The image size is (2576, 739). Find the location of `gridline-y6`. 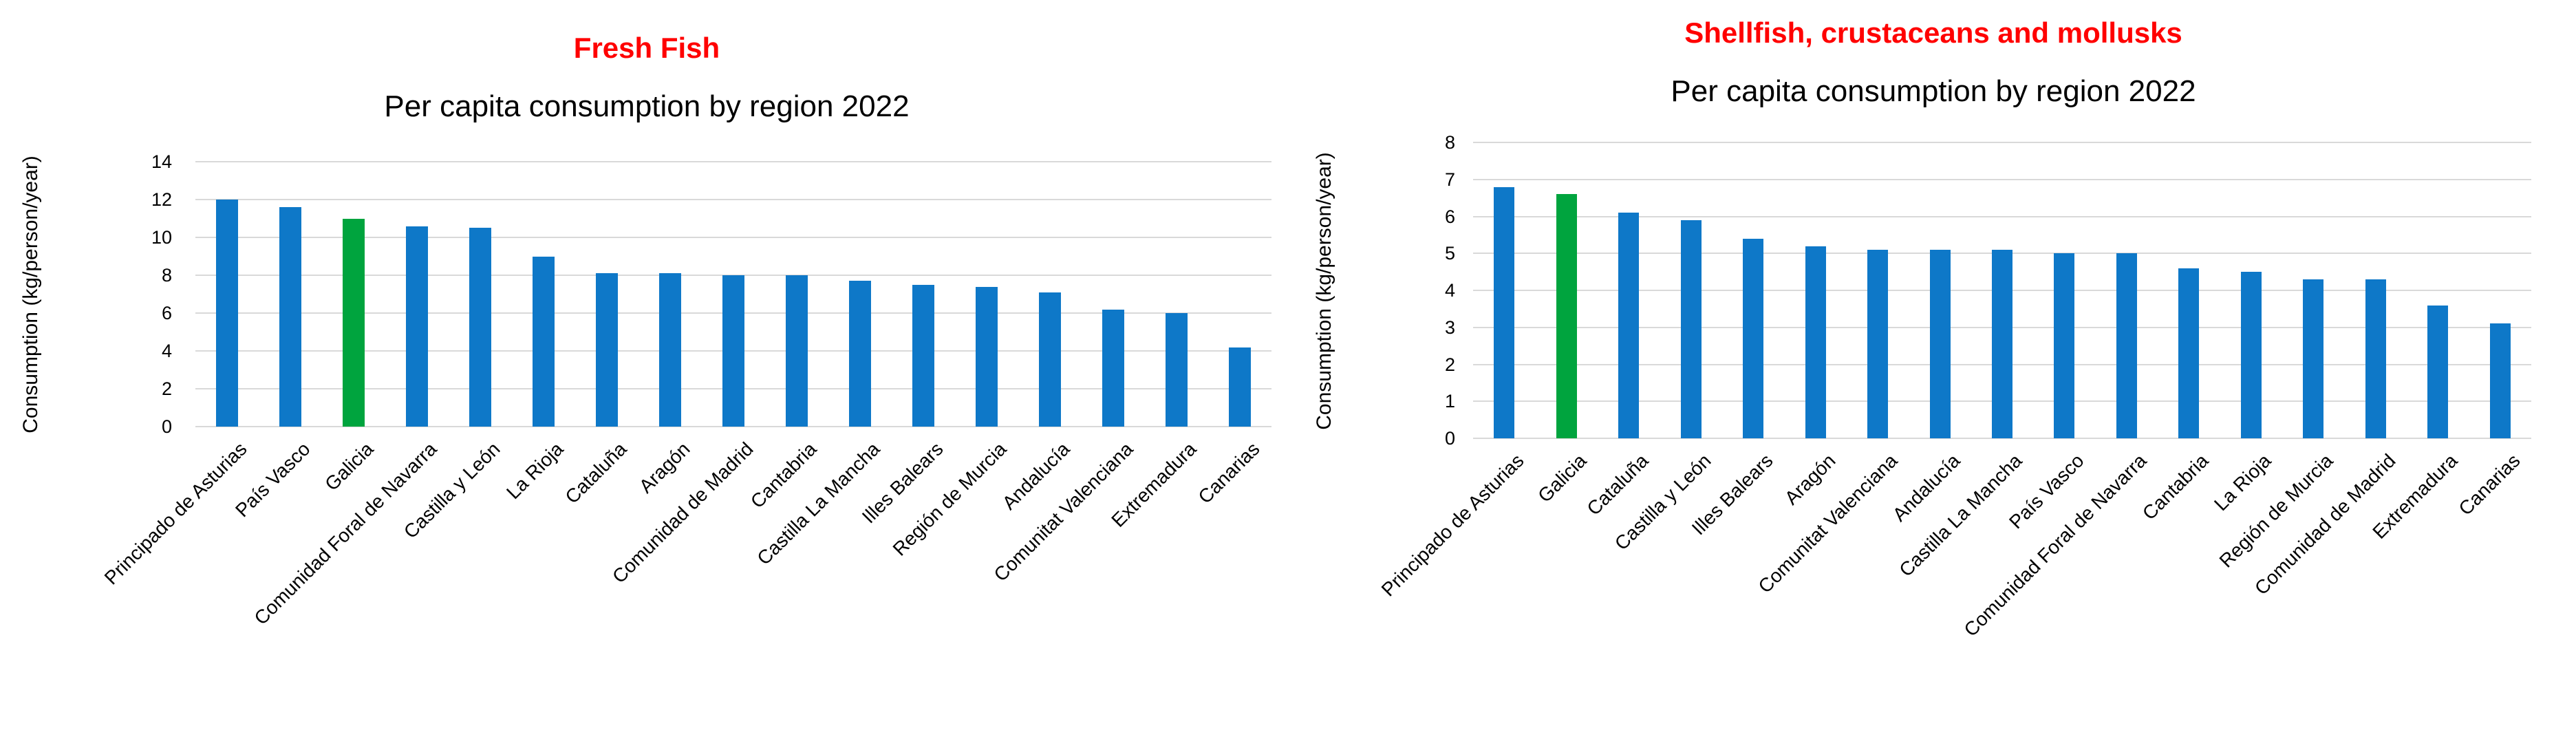

gridline-y6 is located at coordinates (2002, 216).